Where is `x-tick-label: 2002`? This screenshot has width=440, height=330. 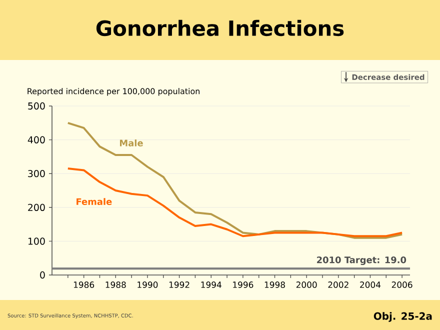 x-tick-label: 2002 is located at coordinates (338, 285).